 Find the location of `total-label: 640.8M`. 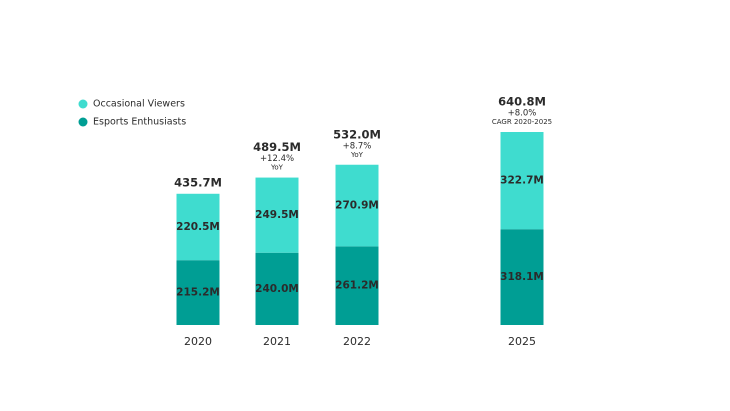

total-label: 640.8M is located at coordinates (522, 102).